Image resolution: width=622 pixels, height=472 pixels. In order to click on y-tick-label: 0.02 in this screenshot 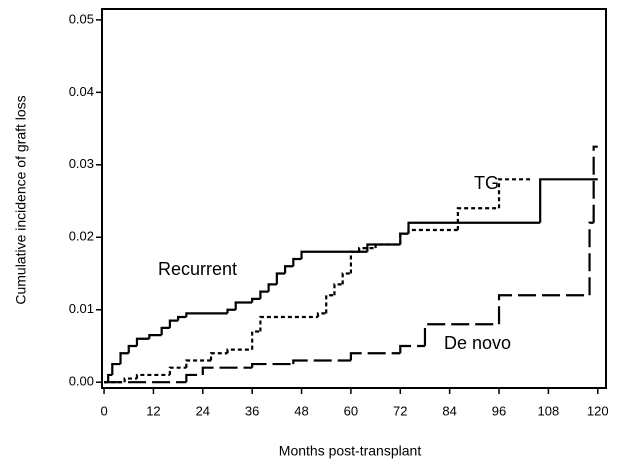, I will do `click(81, 236)`.